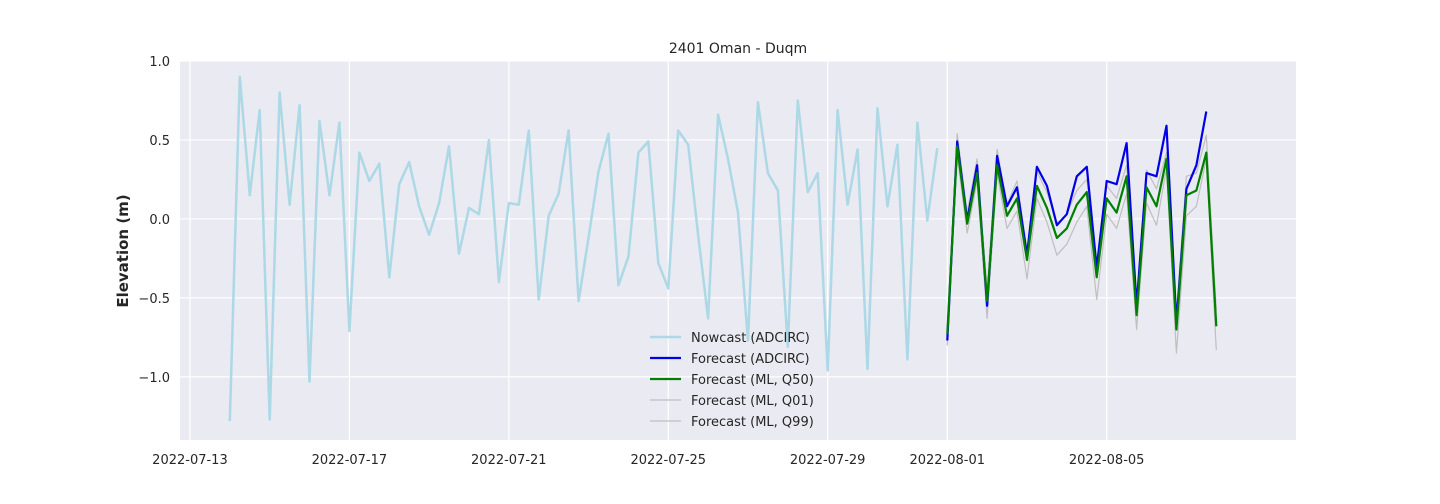  What do you see at coordinates (668, 460) in the screenshot?
I see `x-tick-label: 2022-07-25` at bounding box center [668, 460].